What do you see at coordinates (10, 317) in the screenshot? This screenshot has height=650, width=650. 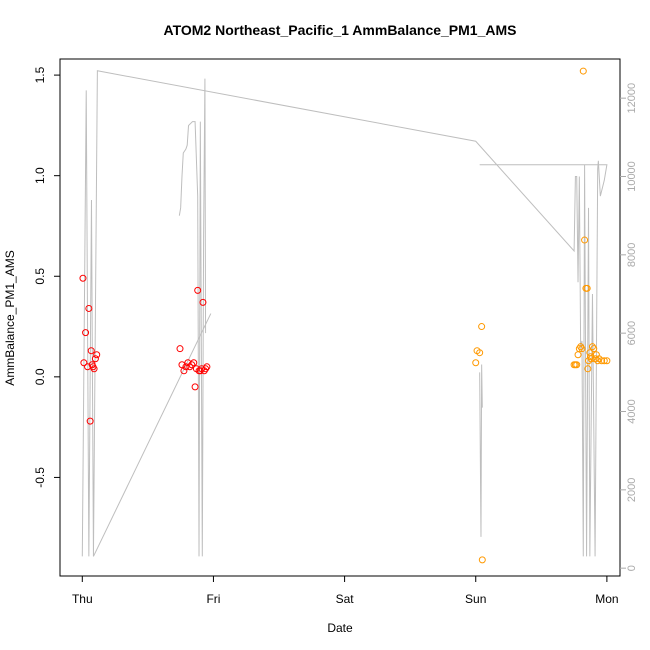 I see `y-axis-title: AmmBalance_PM1_AMS` at bounding box center [10, 317].